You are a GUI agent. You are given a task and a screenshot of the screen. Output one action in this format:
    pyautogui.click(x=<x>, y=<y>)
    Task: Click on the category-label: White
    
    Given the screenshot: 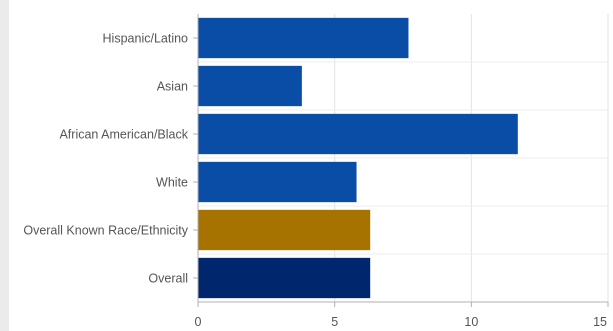 What is the action you would take?
    pyautogui.click(x=172, y=183)
    